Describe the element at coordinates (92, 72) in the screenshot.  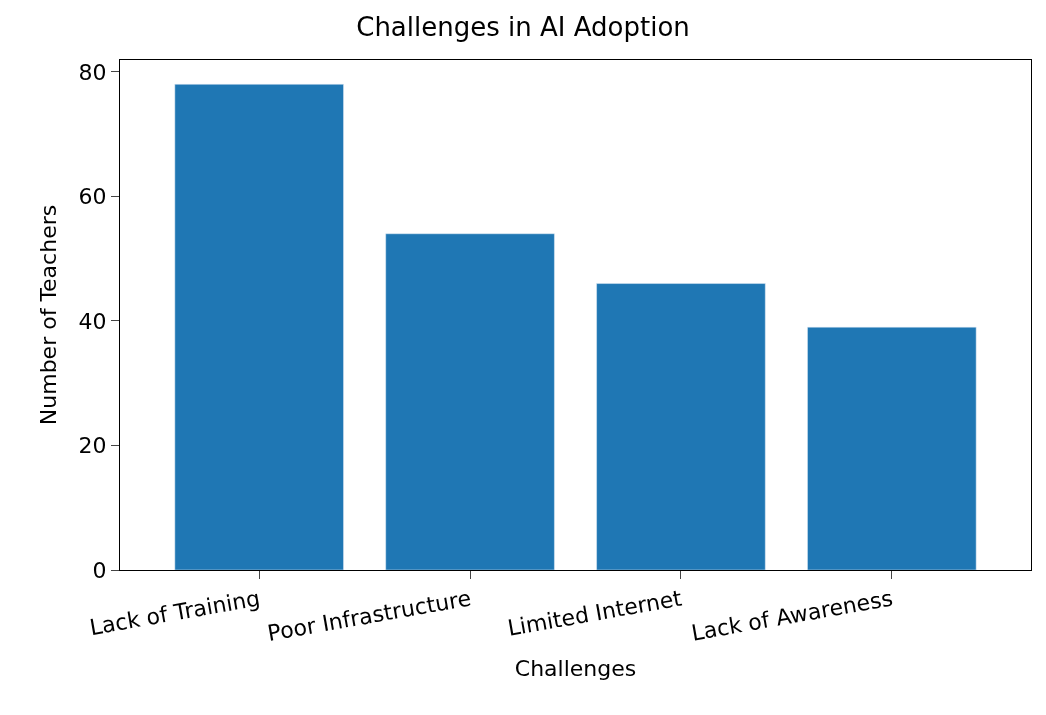
I see `y-tick-label: 80` at that location.